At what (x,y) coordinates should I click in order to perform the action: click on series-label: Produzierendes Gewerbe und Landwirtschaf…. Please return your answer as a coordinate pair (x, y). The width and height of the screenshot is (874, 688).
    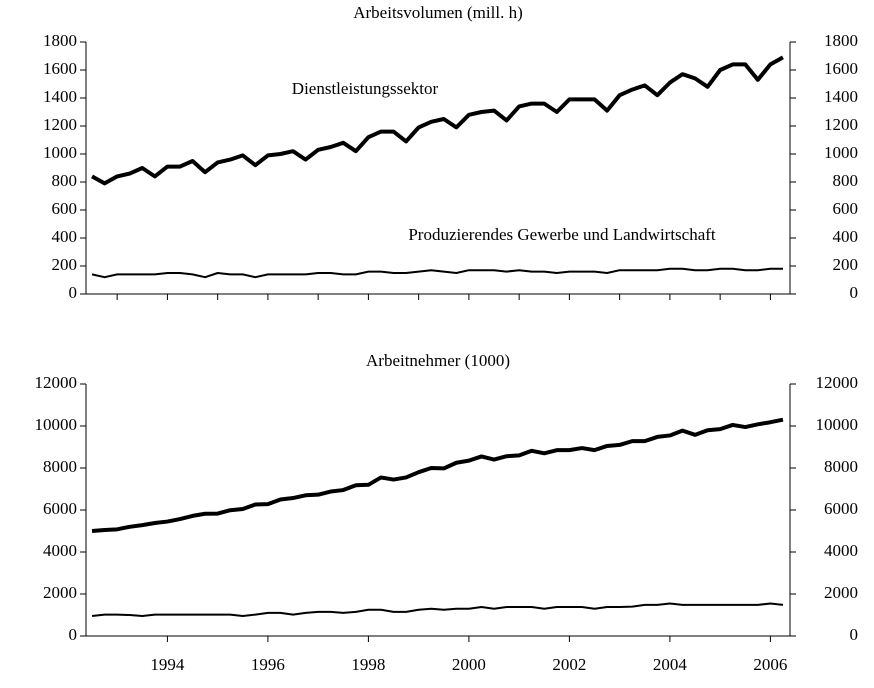
    Looking at the image, I should click on (562, 234).